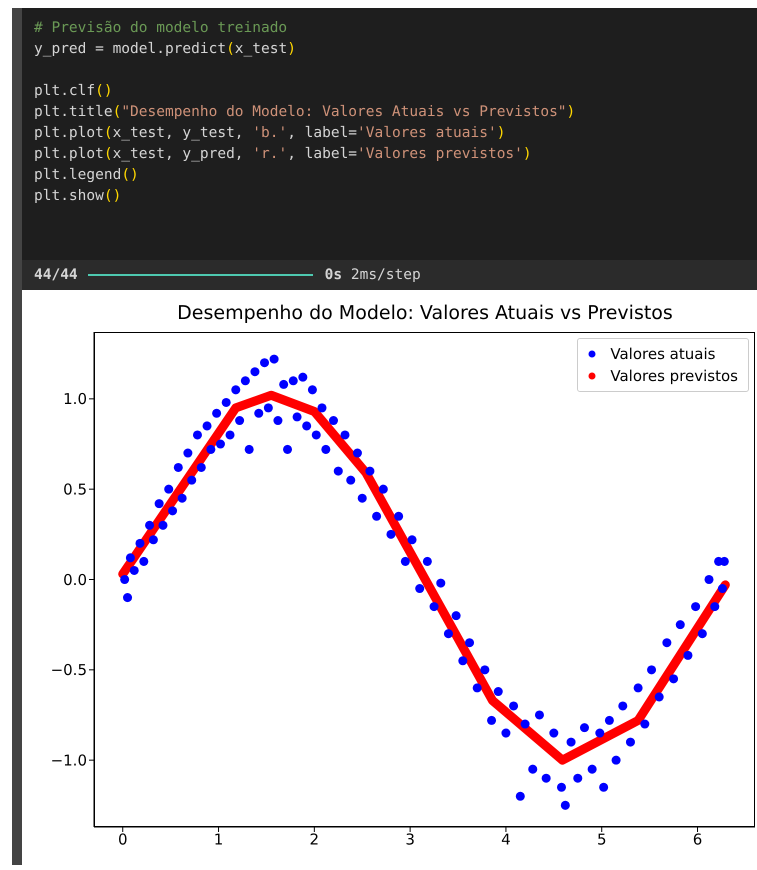 The image size is (757, 870). Describe the element at coordinates (270, 133) in the screenshot. I see `text: plt.plot(x_test, y_test, 'b.', label='Valores atuais')` at that location.